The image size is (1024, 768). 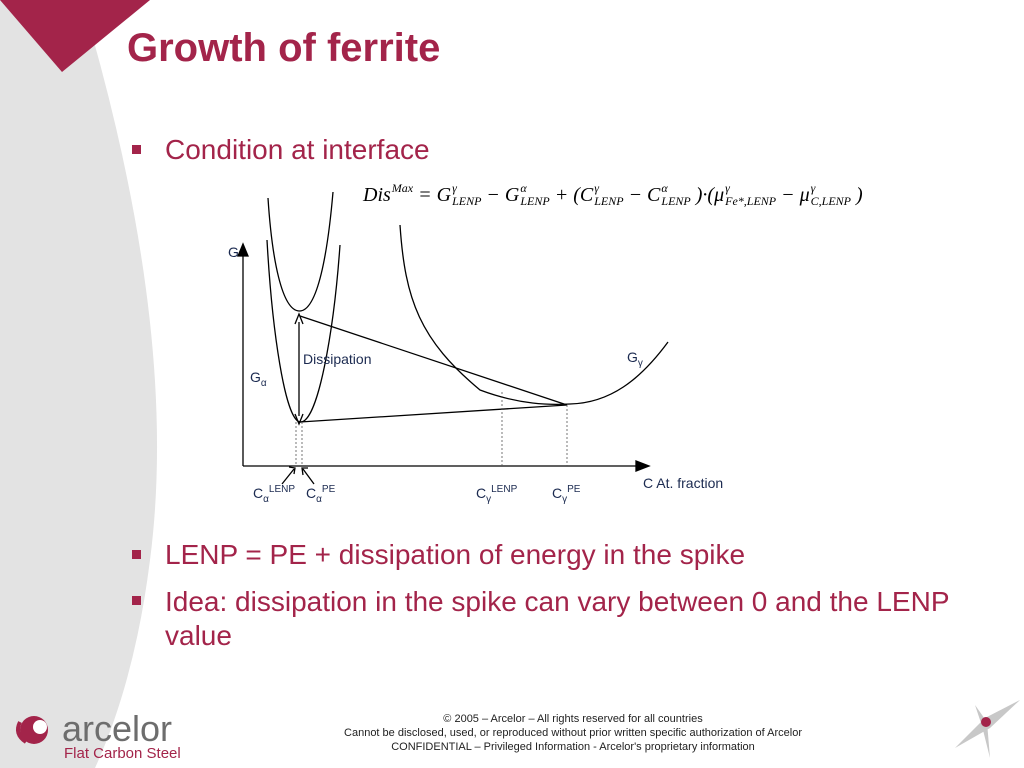 I want to click on c-alpha-lenp-label: CαLENP, so click(x=274, y=494).